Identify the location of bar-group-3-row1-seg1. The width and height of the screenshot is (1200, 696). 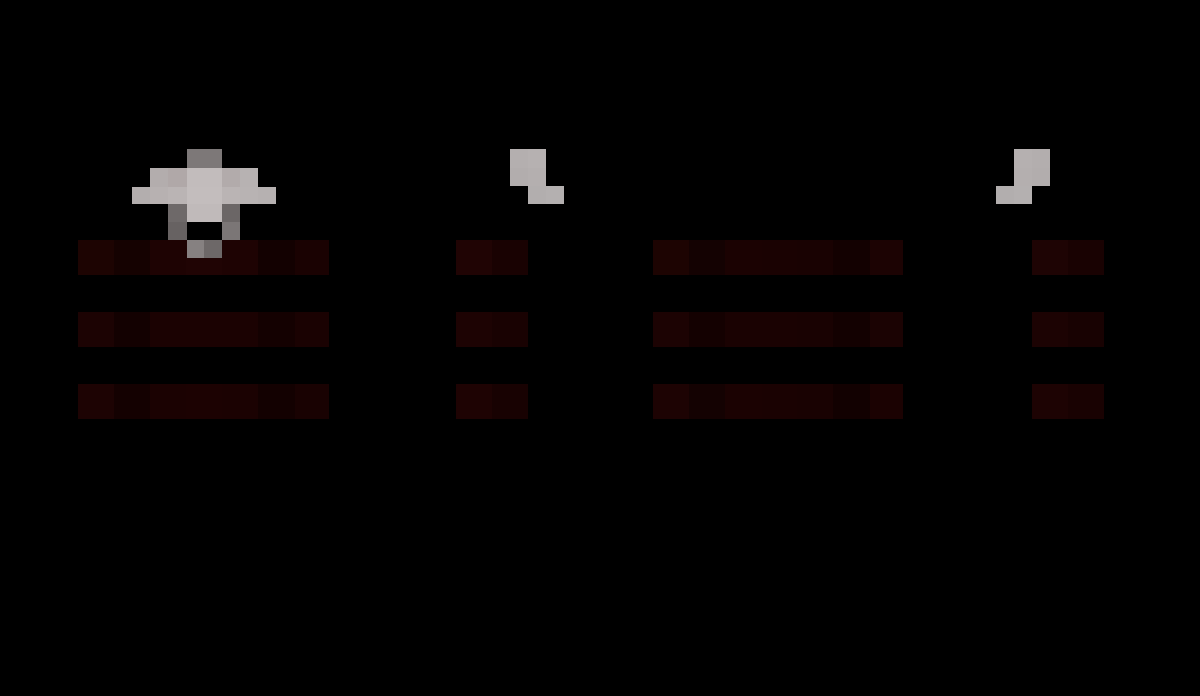
(671, 257).